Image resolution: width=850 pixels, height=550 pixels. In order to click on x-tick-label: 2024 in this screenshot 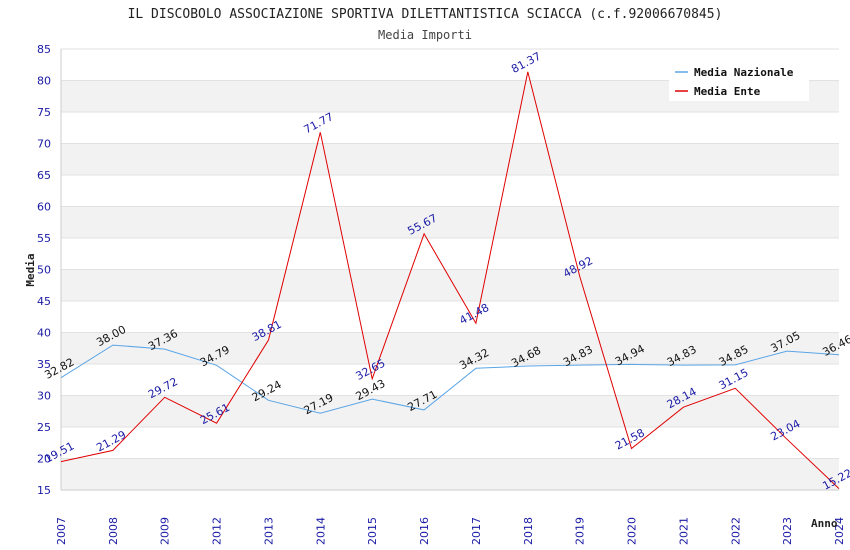, I will do `click(839, 531)`.